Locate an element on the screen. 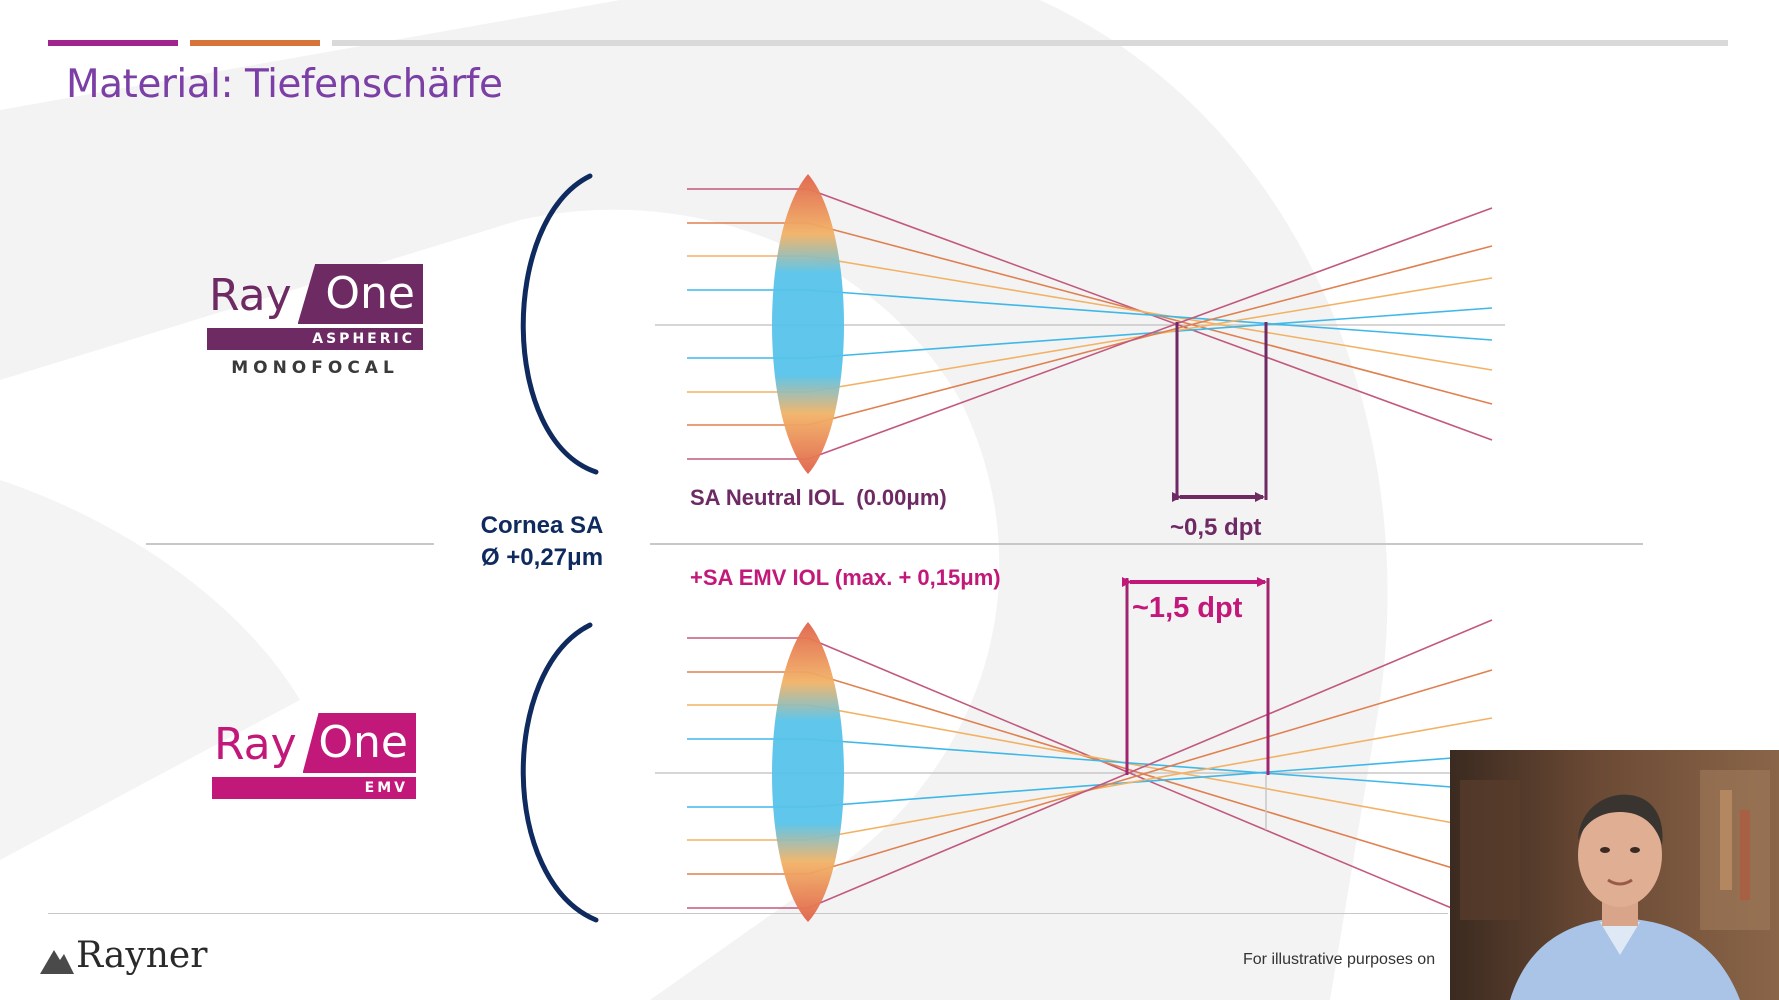 The image size is (1779, 1000). cornea-sa-line2: Ø +0,27μm is located at coordinates (542, 557).